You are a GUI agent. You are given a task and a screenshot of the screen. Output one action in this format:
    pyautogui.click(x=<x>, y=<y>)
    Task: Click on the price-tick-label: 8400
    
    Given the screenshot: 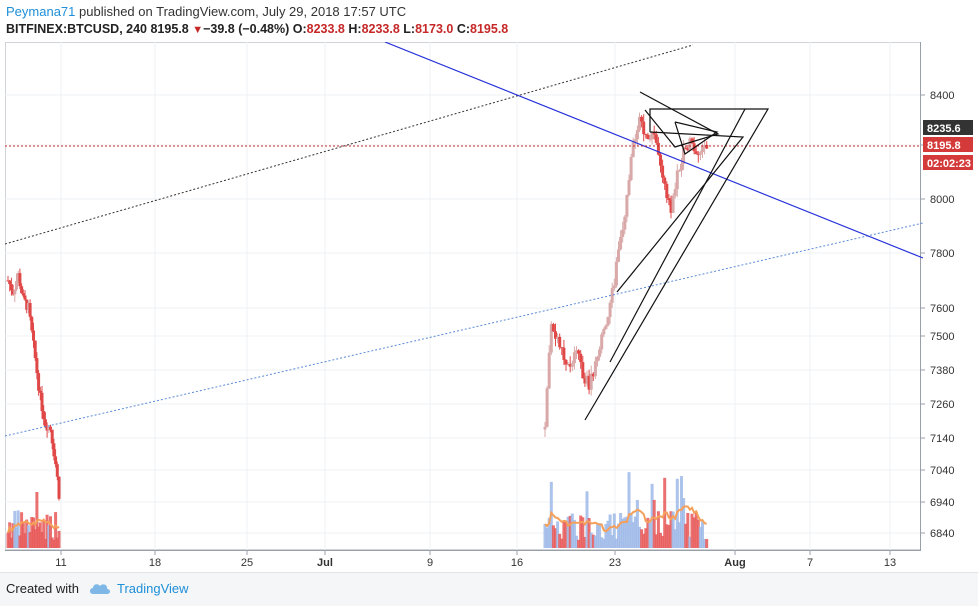 What is the action you would take?
    pyautogui.click(x=942, y=96)
    